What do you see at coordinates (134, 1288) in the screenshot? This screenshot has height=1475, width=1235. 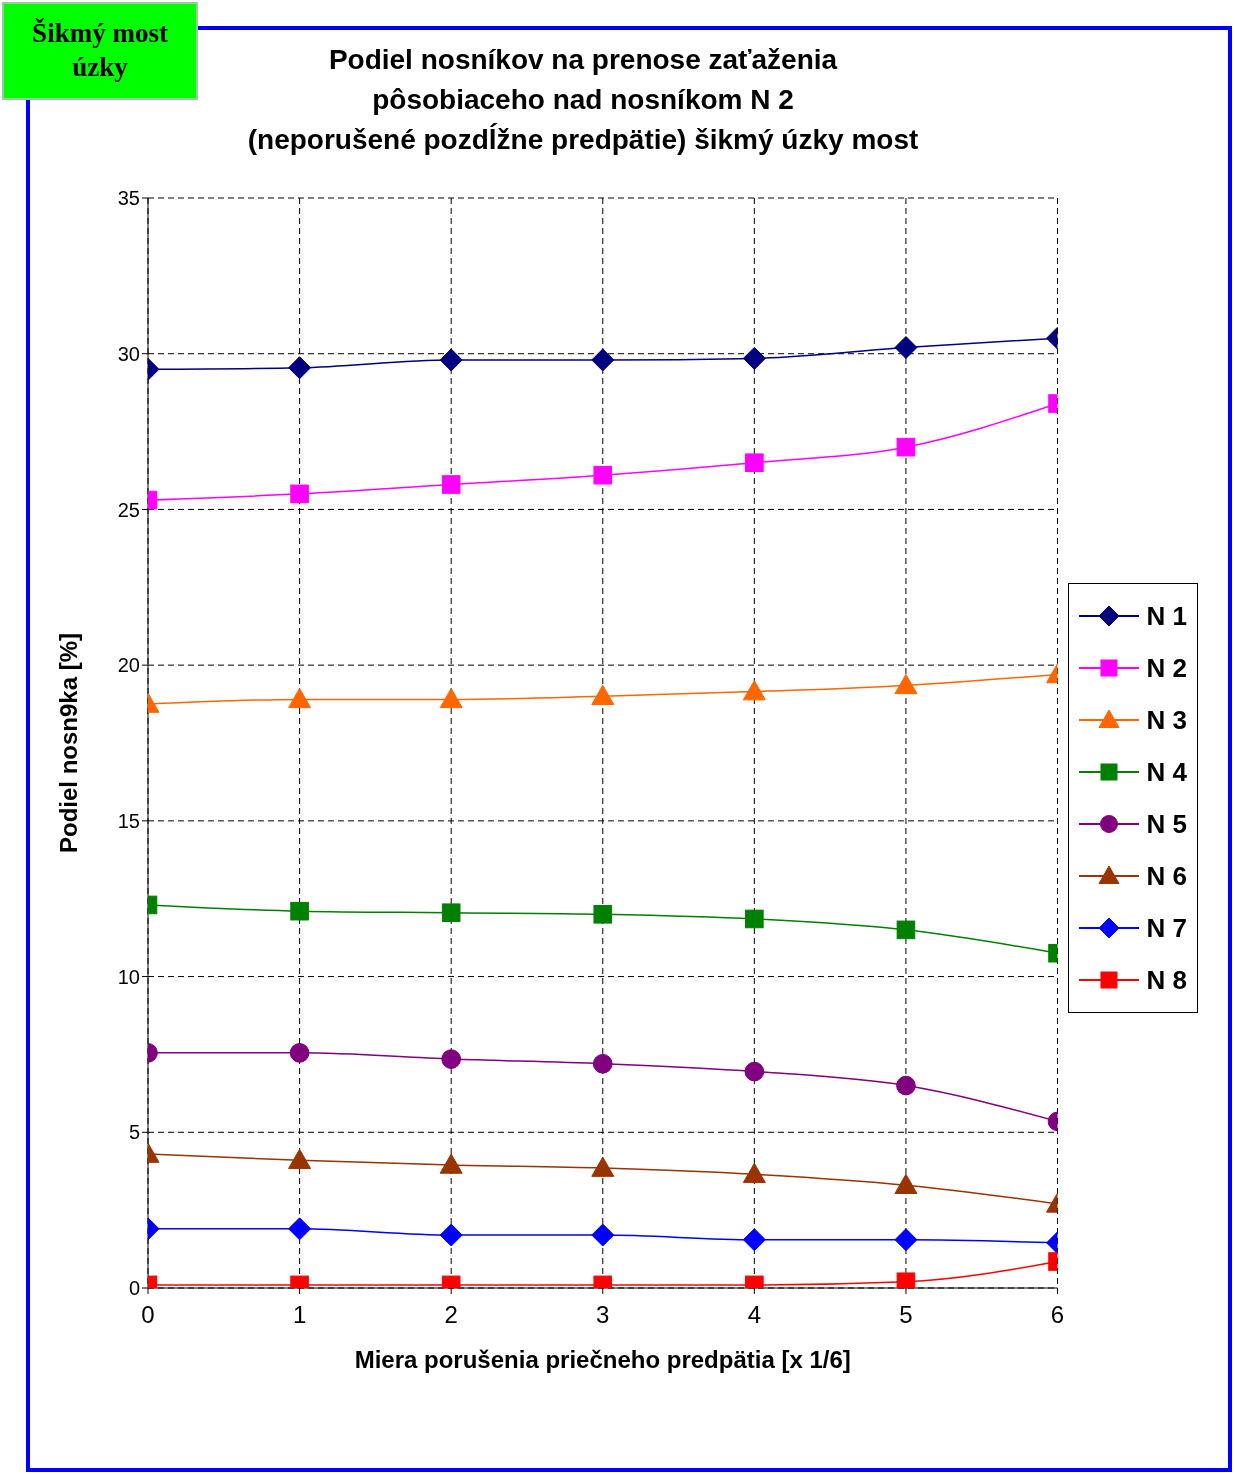 I see `y-tick-label: 0` at bounding box center [134, 1288].